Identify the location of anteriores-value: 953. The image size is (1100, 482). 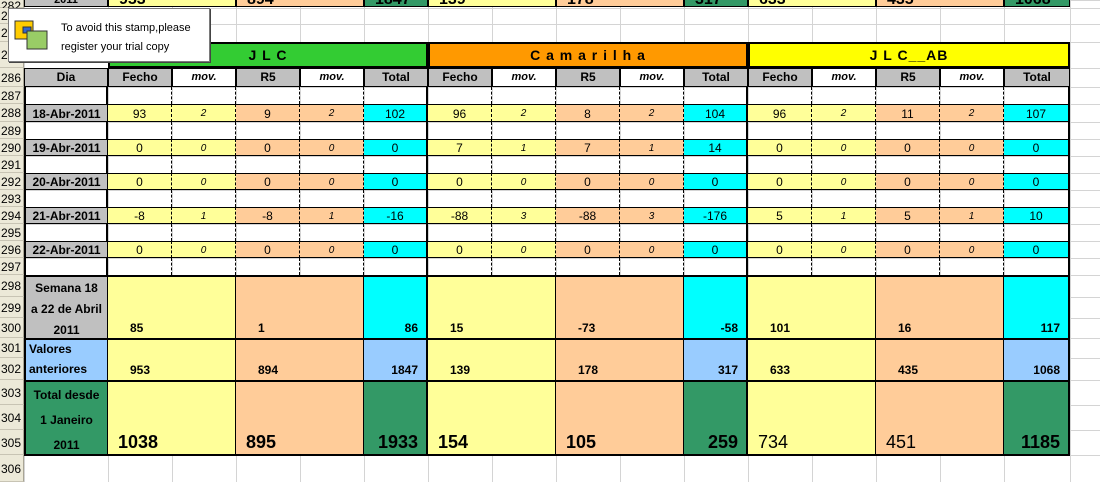
(172, 359).